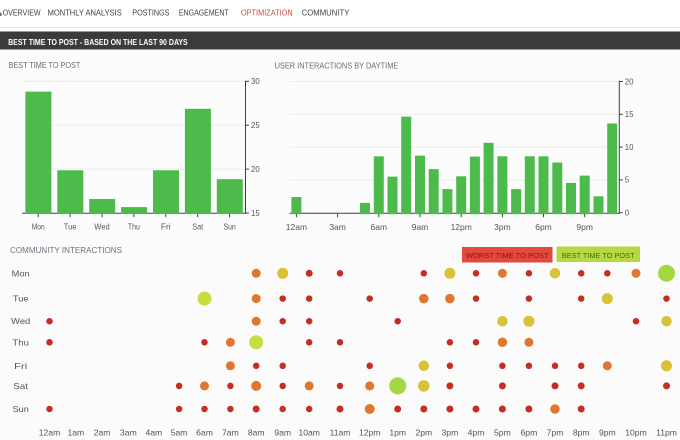 This screenshot has height=440, width=680. Describe the element at coordinates (153, 432) in the screenshot. I see `svg-text: 4am` at that location.